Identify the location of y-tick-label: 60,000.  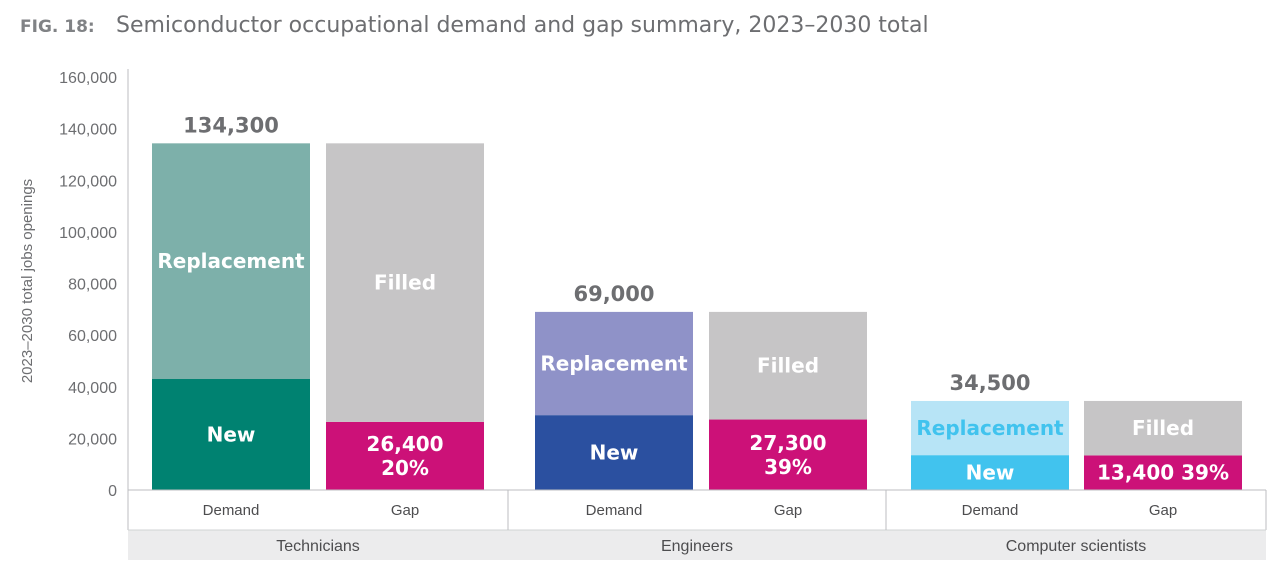
(92, 336).